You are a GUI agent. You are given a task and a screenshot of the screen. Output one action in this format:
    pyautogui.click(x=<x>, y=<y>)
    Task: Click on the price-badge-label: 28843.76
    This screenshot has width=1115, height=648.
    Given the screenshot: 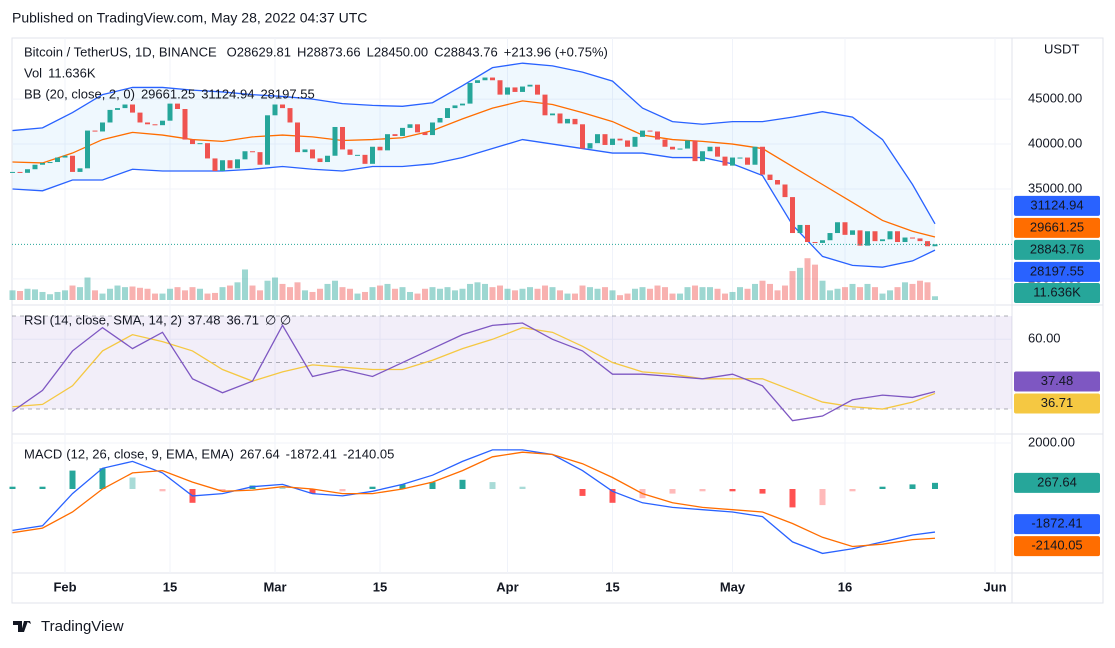 What is the action you would take?
    pyautogui.click(x=1057, y=248)
    